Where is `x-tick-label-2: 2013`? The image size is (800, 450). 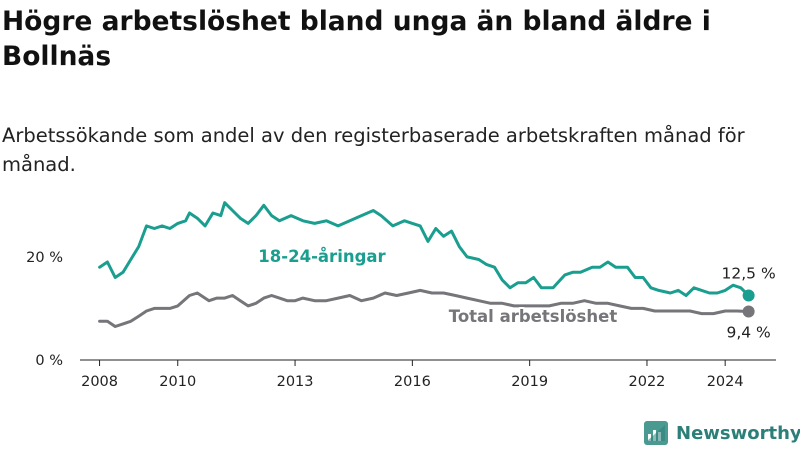 x-tick-label-2: 2013 is located at coordinates (295, 382).